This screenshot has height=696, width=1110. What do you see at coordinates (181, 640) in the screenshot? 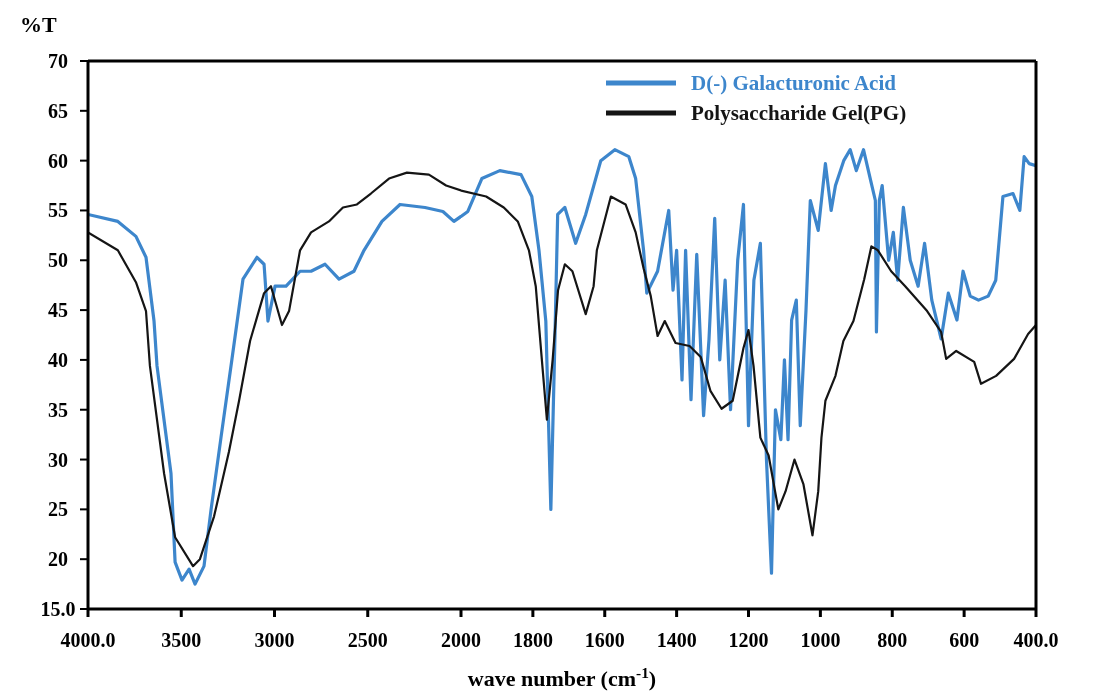
I see `x-tick-label: 3500` at bounding box center [181, 640].